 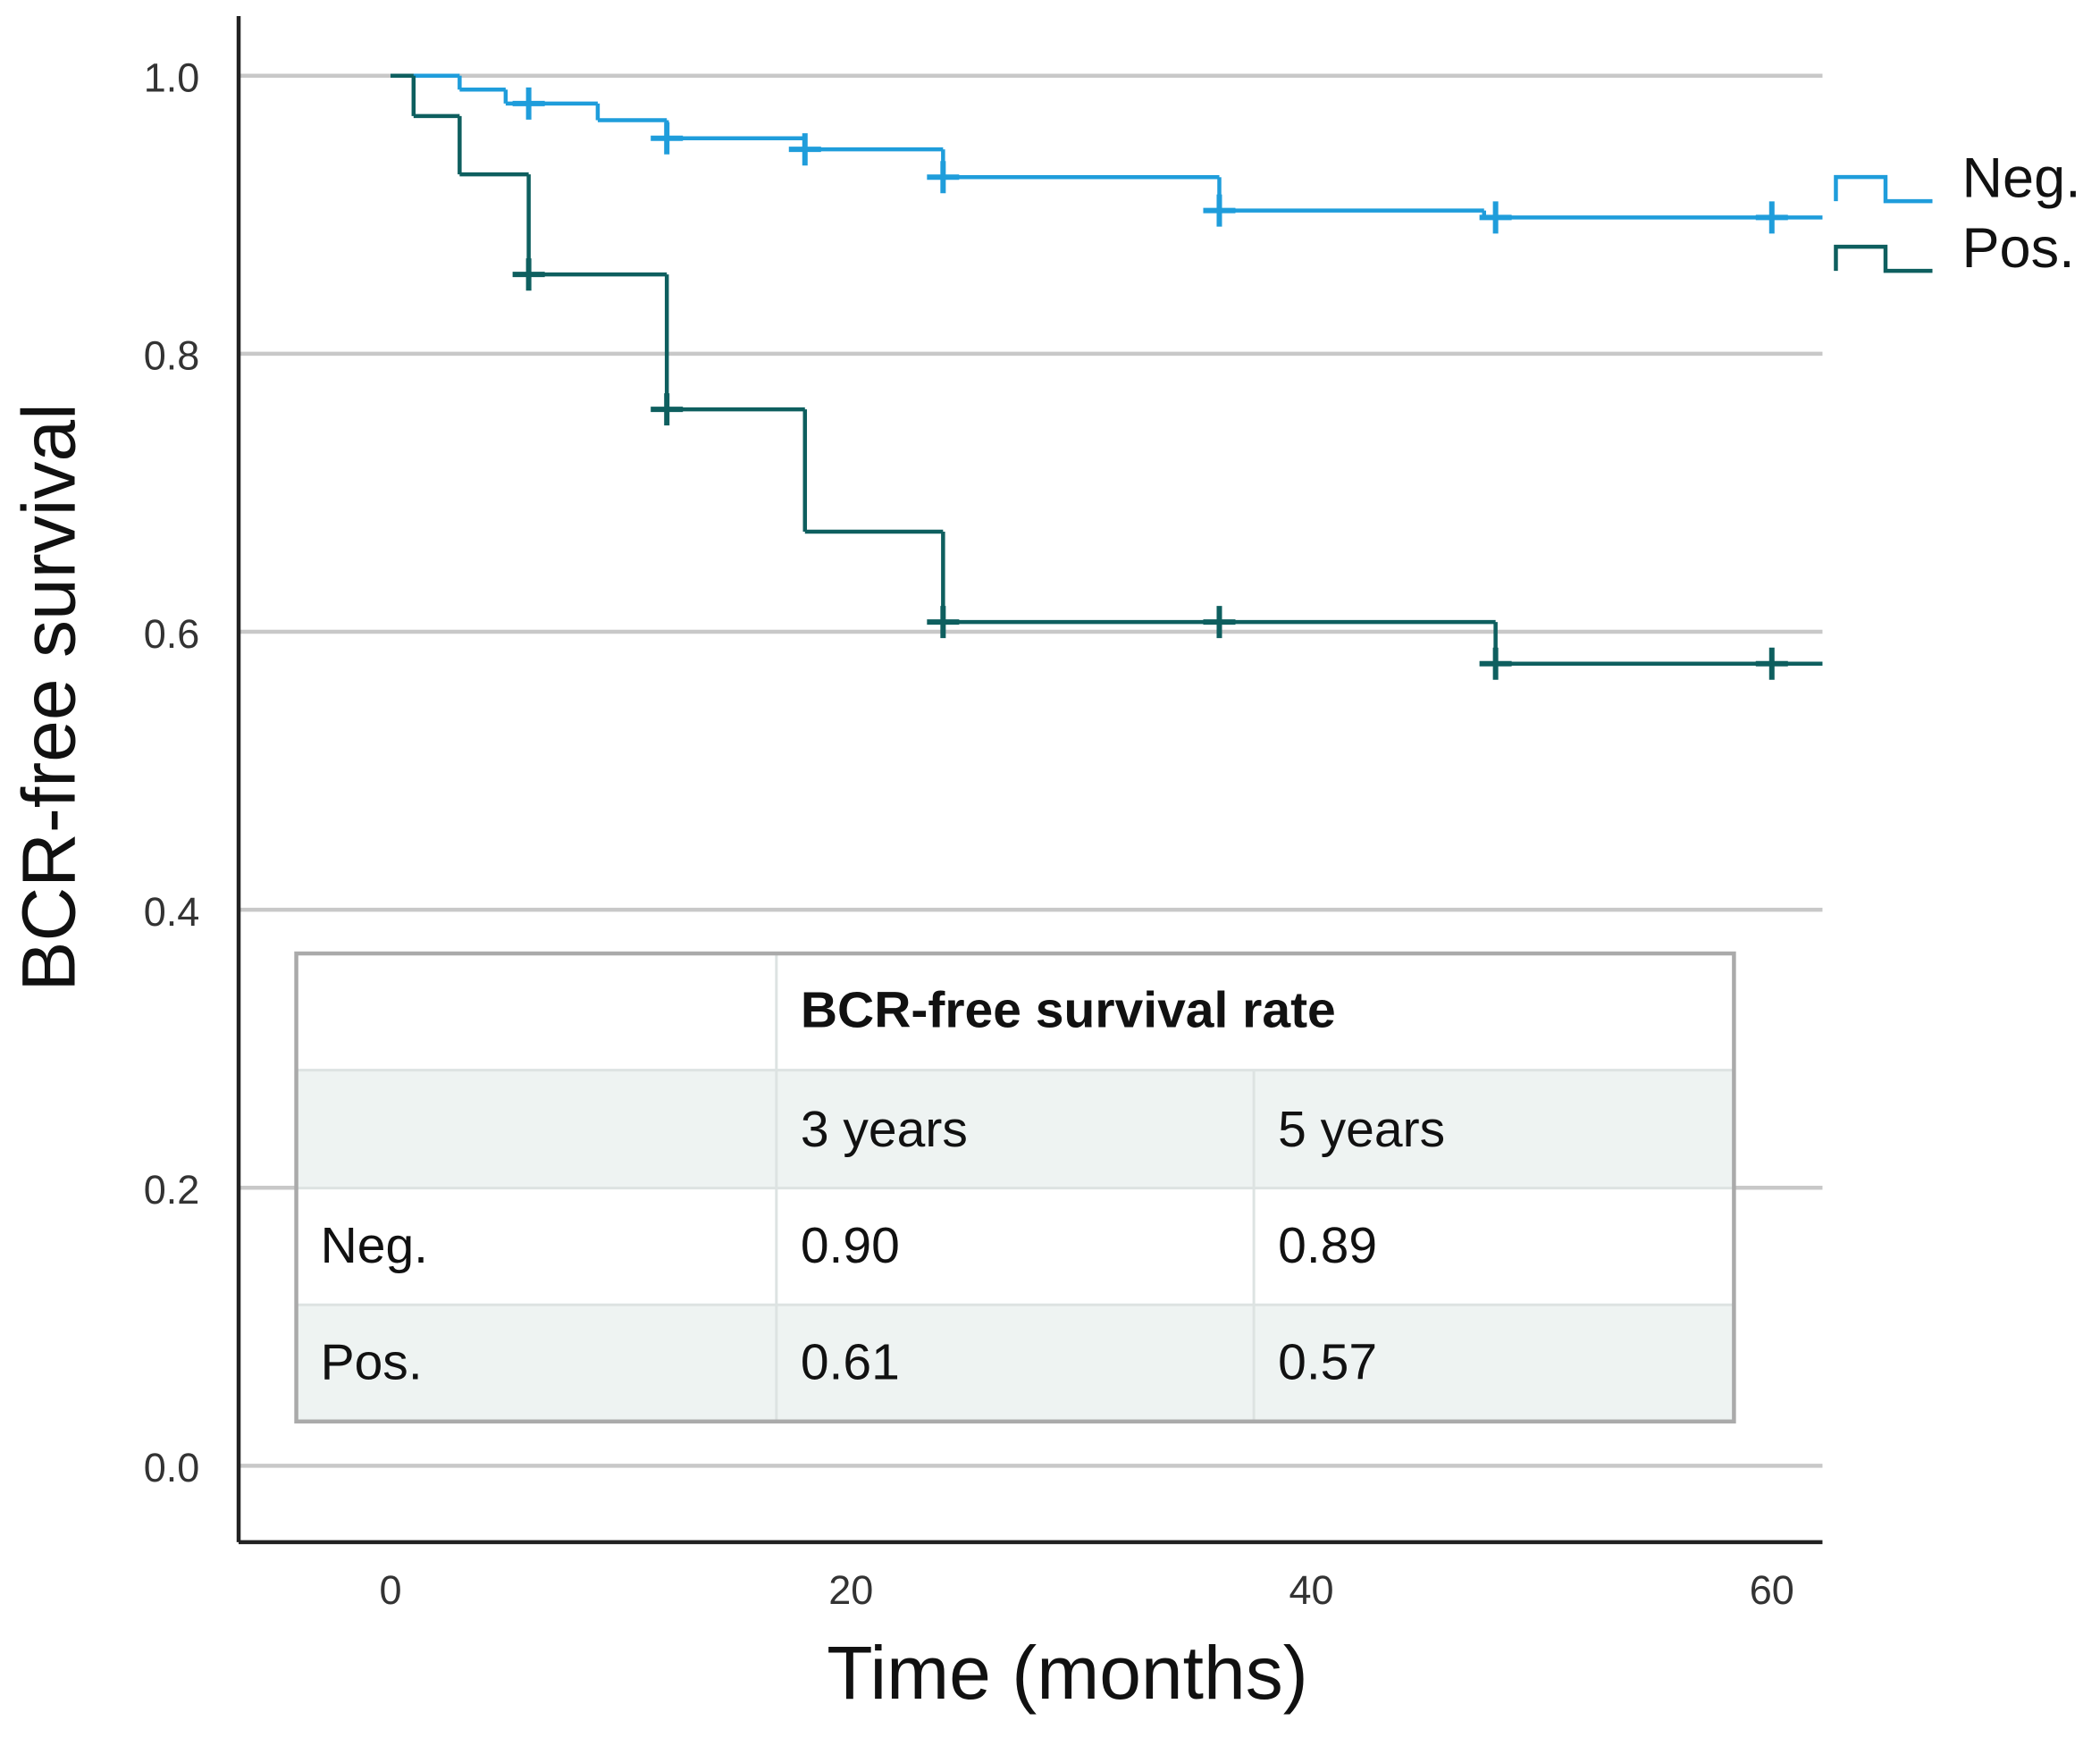 I want to click on x-tick-label: 0, so click(x=391, y=1590).